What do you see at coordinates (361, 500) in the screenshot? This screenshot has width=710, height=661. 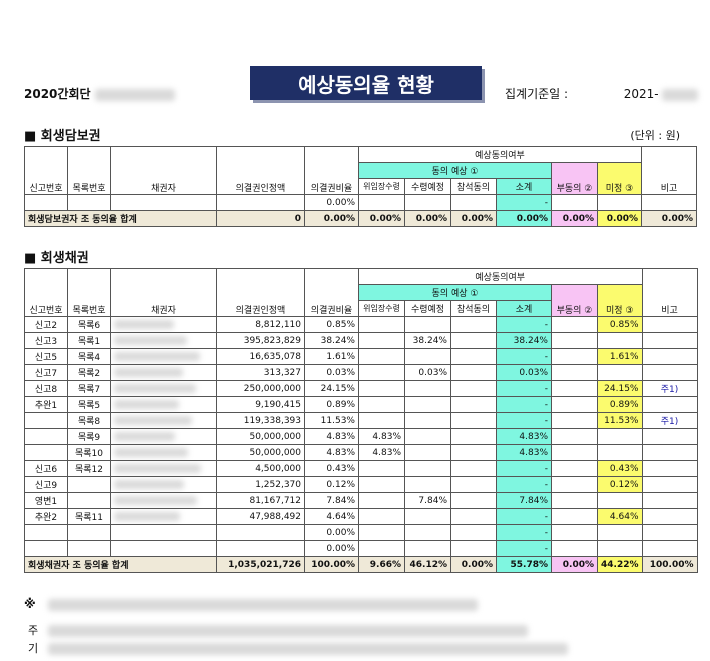 I see `table-row: 영변1 81,167,712 7.84% 7.84% 7.84%` at bounding box center [361, 500].